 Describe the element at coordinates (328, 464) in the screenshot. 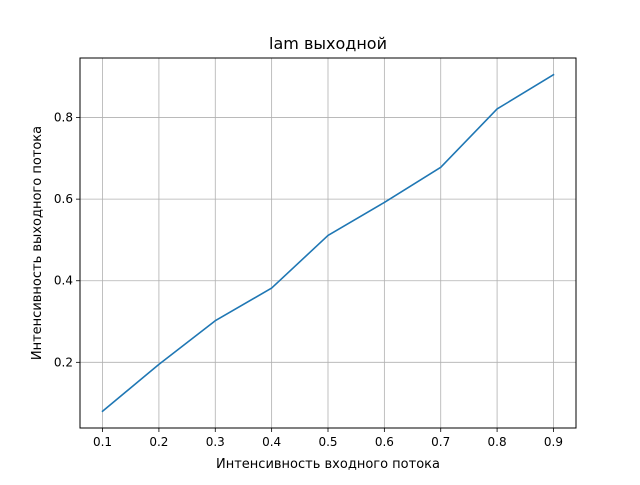

I see `x-axis-label: Интенсивность входного потока` at that location.